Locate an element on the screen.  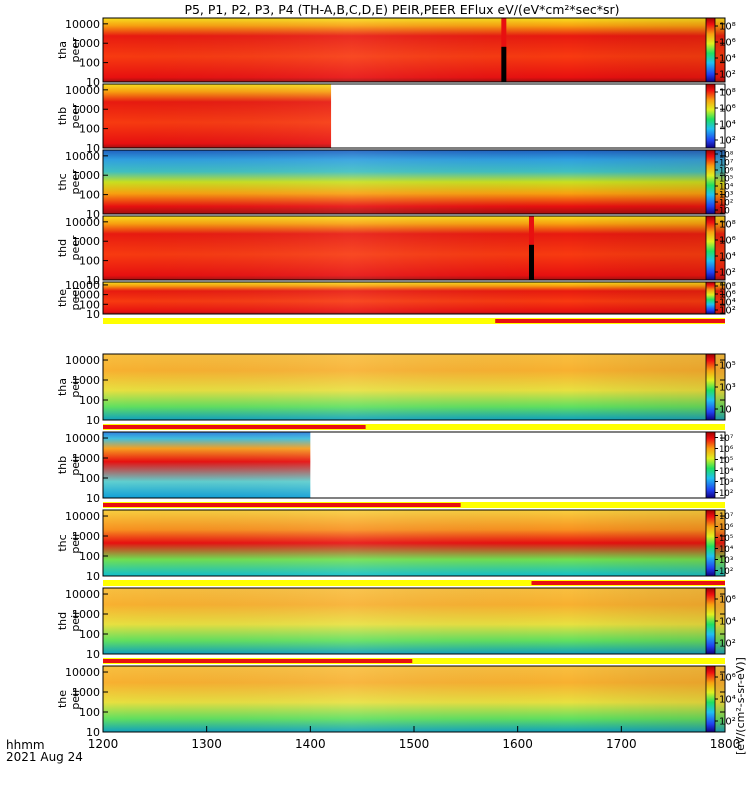
ylabel-probe: thc is located at coordinates (62, 542).